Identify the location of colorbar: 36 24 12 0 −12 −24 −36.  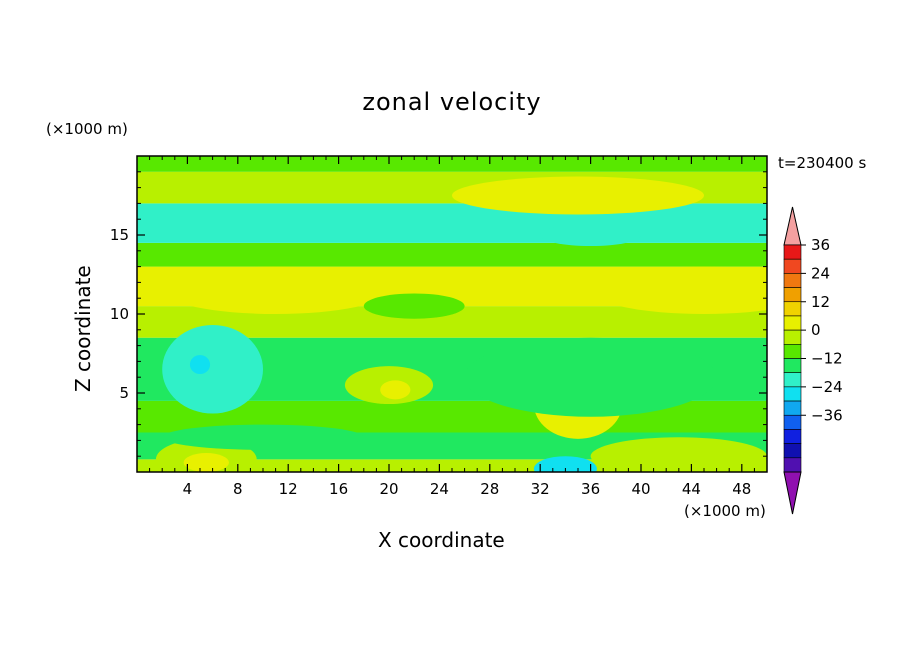
(813, 360).